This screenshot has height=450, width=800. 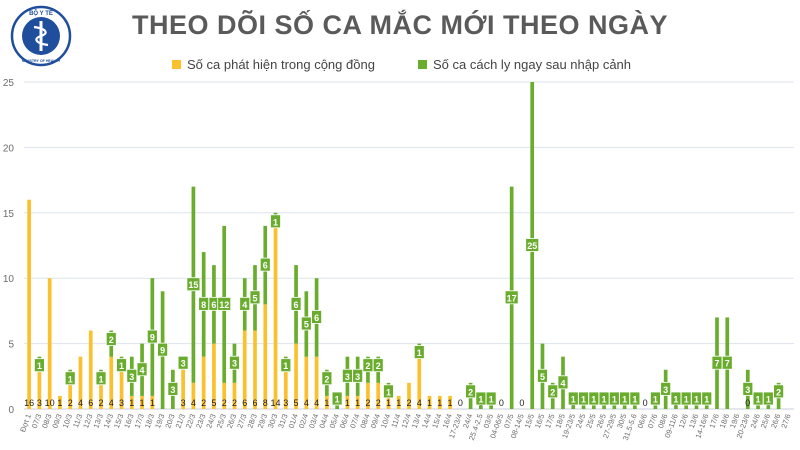 I want to click on data-label-community: 10, so click(x=50, y=403).